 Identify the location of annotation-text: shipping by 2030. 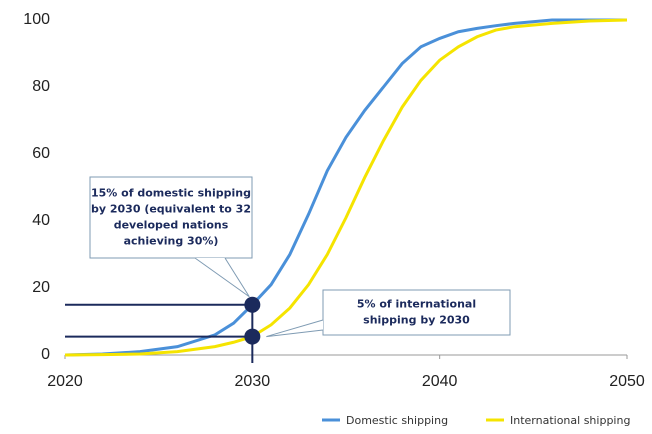
(416, 320).